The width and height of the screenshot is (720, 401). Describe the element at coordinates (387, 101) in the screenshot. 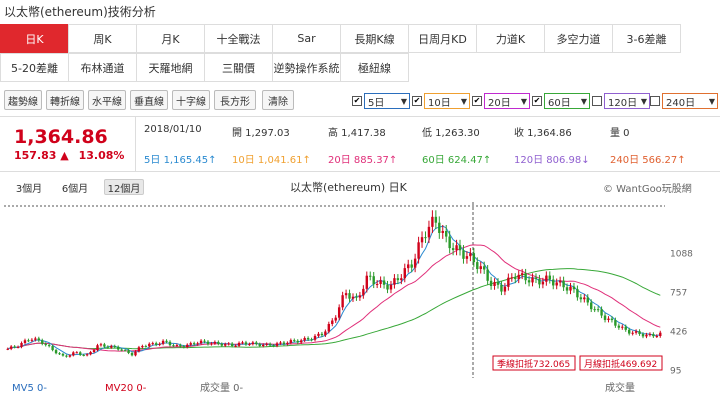

I see `ma-5-select: 5日 ▼` at that location.